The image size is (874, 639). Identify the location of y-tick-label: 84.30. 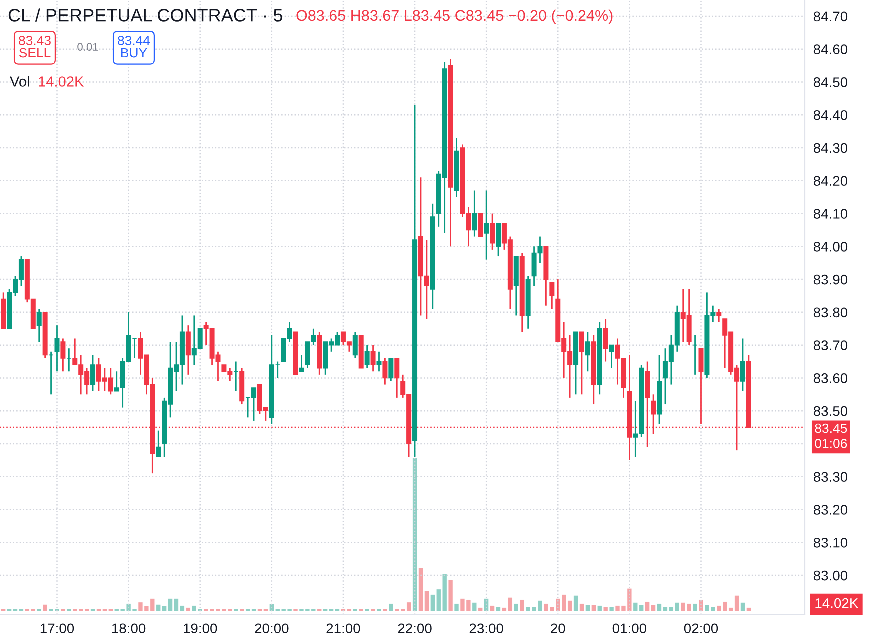
(831, 148).